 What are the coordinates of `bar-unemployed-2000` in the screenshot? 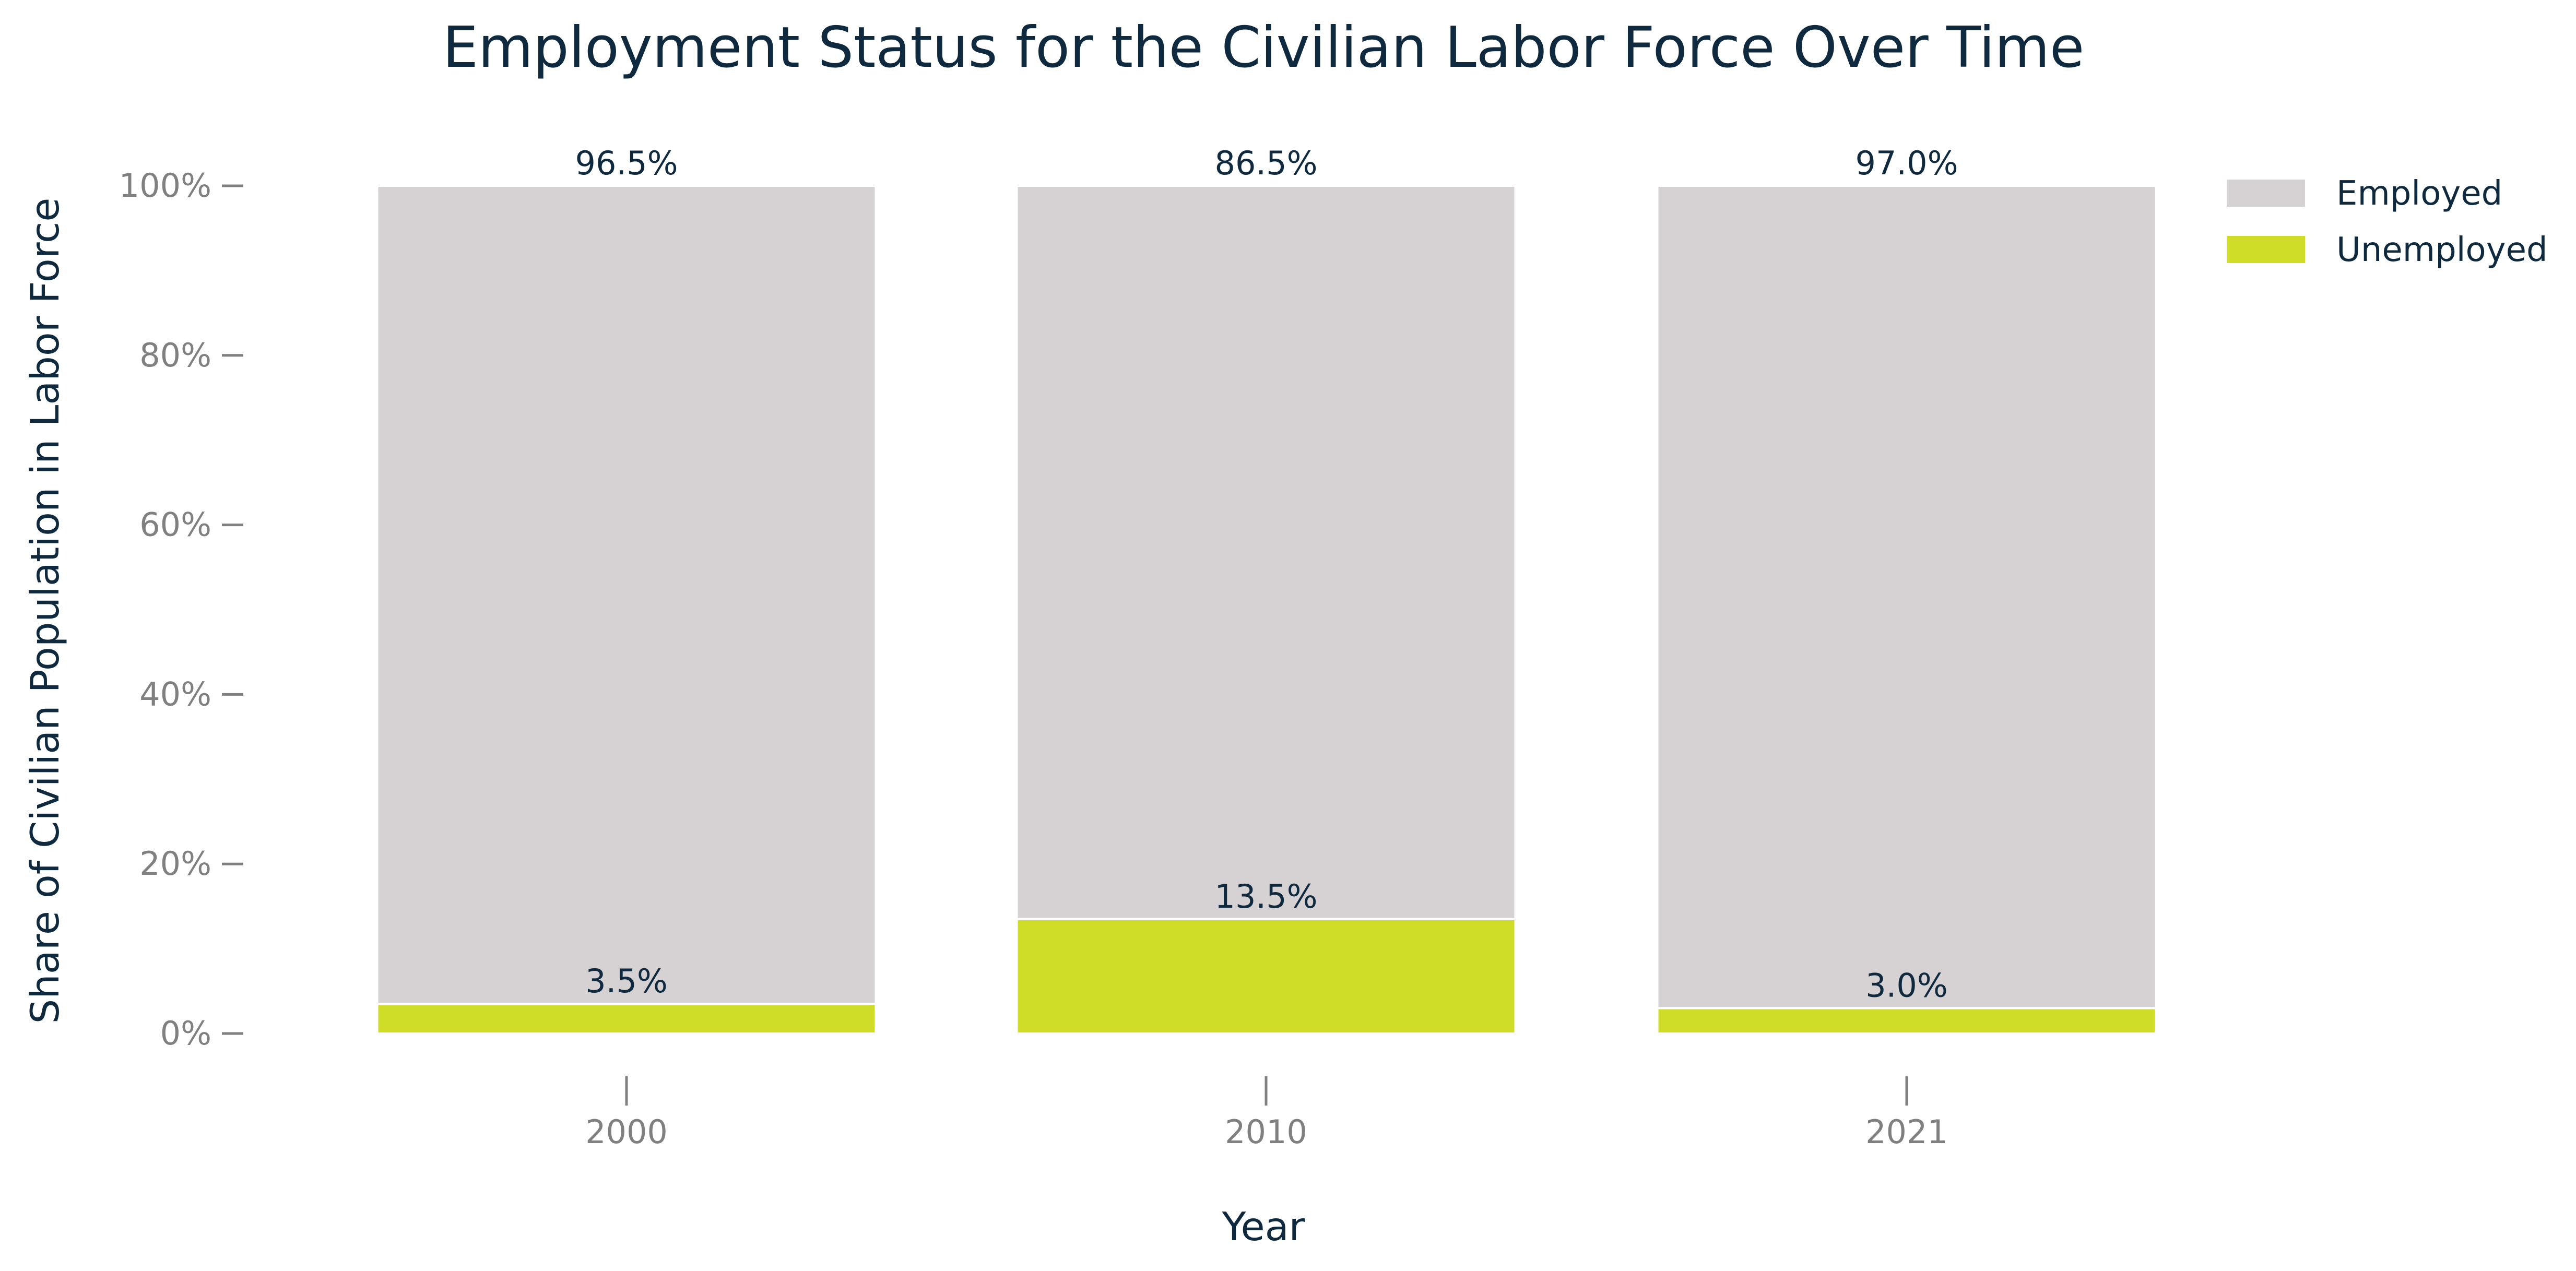 It's located at (626, 1019).